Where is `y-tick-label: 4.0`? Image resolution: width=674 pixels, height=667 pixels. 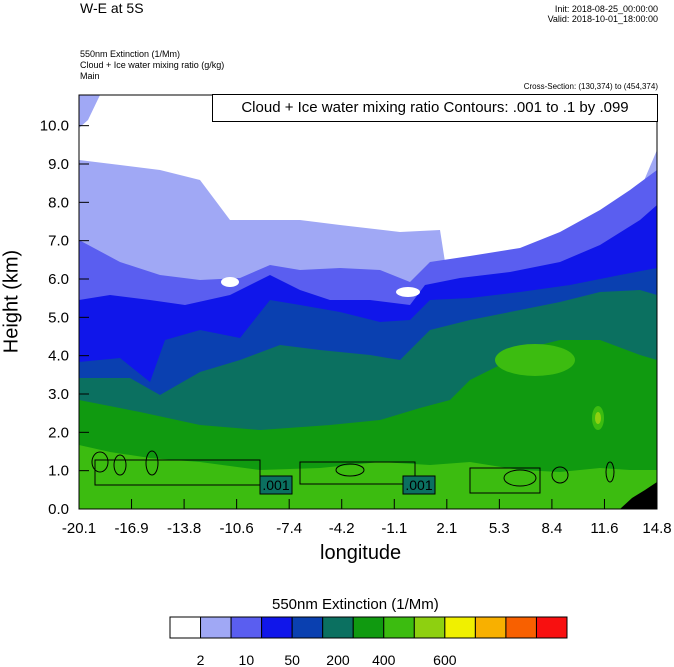
y-tick-label: 4.0 is located at coordinates (58, 356).